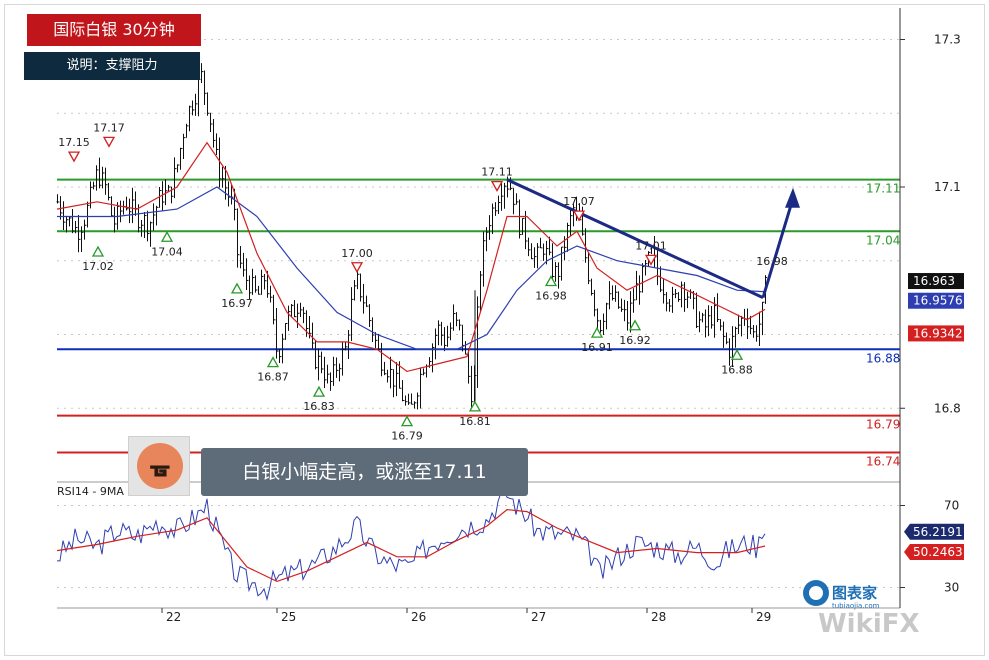 Image resolution: width=989 pixels, height=660 pixels. I want to click on level-label: 16.79, so click(883, 425).